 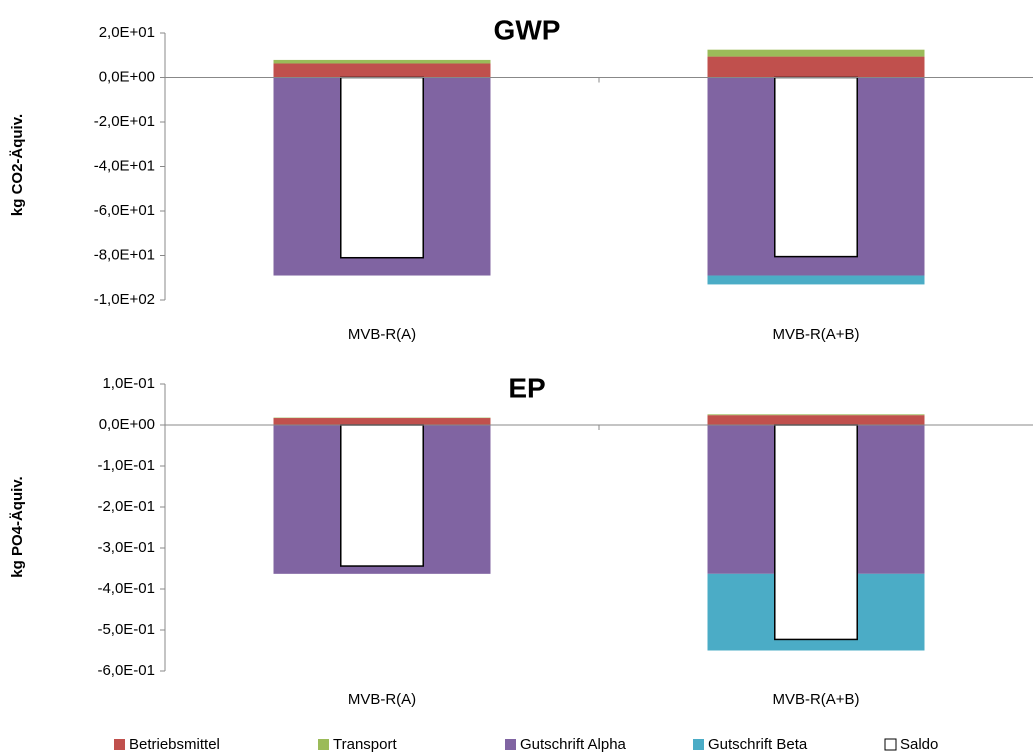 I want to click on y-tick-label: -2,0E+01, so click(x=124, y=121).